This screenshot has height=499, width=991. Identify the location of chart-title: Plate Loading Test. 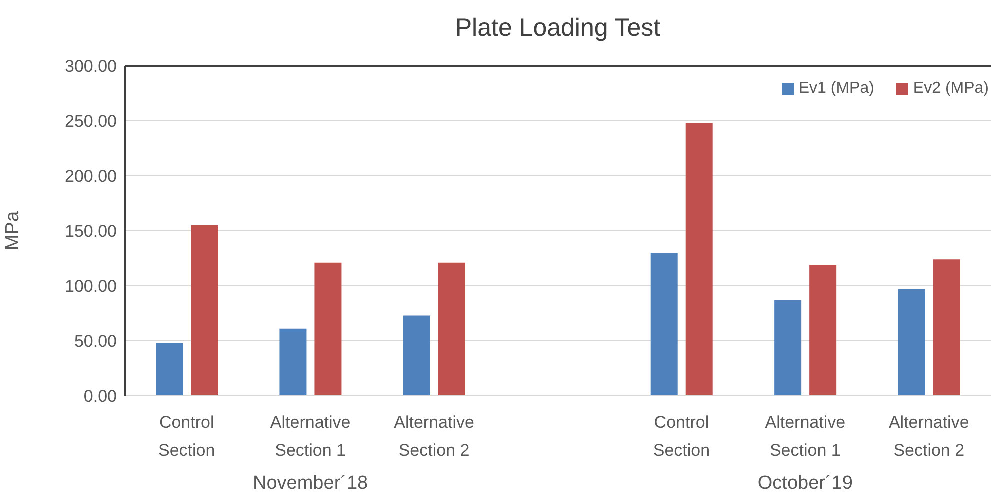
(558, 28).